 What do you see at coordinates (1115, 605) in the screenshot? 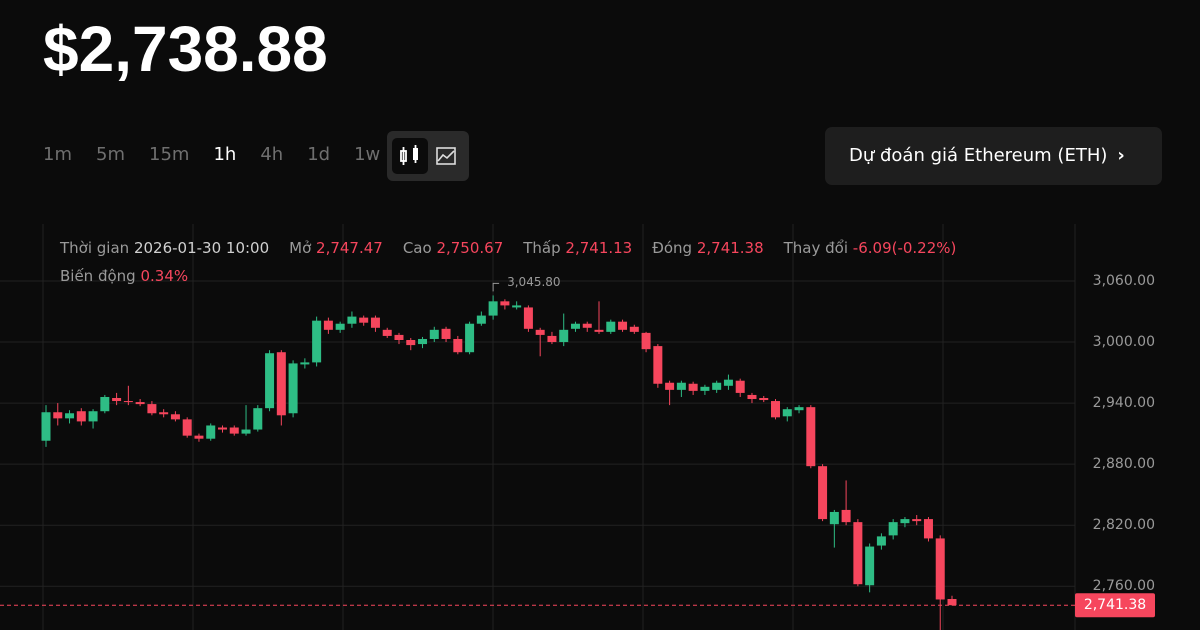
I see `last-price-box` at bounding box center [1115, 605].